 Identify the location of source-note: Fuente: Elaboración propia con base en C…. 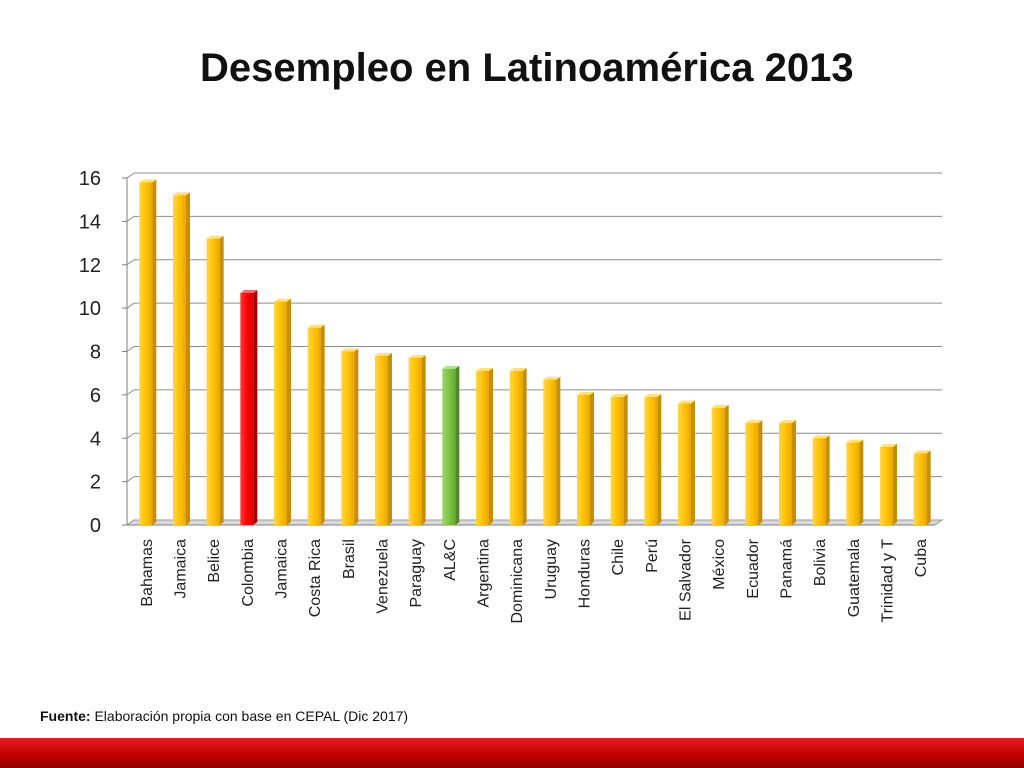
(224, 716).